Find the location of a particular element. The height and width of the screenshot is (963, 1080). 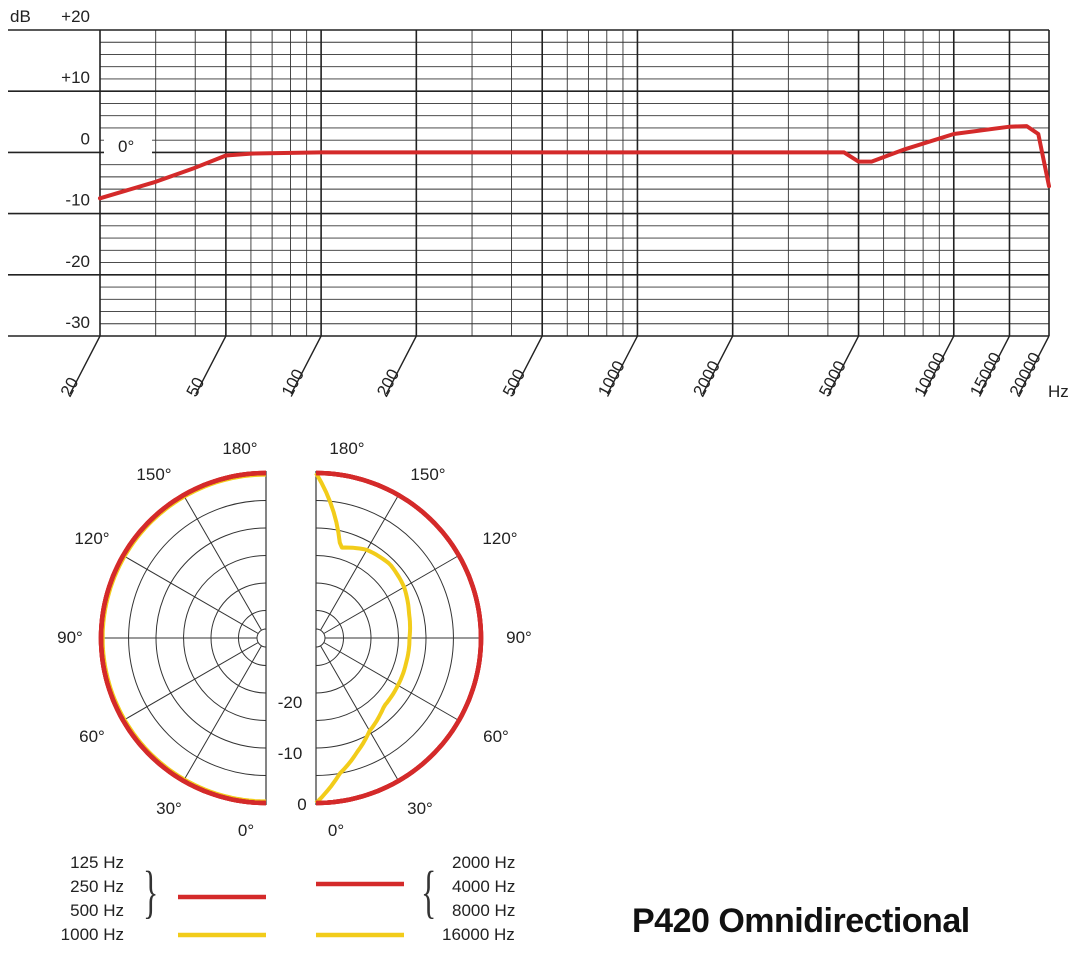

x-tick-label: 15000 is located at coordinates (985, 374).